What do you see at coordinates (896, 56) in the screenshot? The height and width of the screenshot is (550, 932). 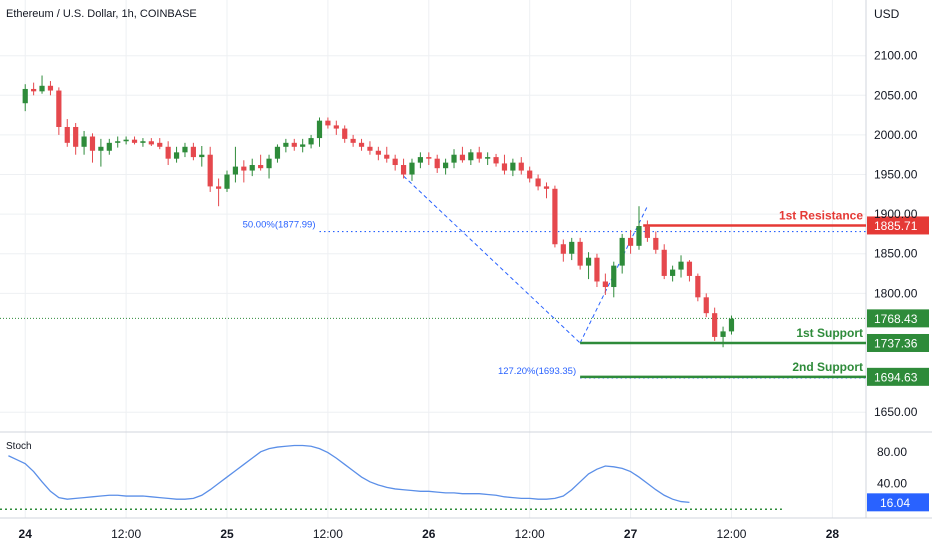 I see `price-tick-label: 2100.00` at bounding box center [896, 56].